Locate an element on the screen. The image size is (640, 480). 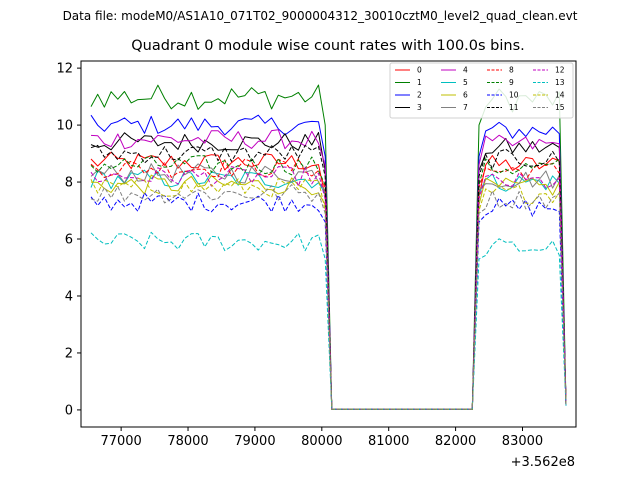
x-tick-label: 83000 is located at coordinates (522, 441).